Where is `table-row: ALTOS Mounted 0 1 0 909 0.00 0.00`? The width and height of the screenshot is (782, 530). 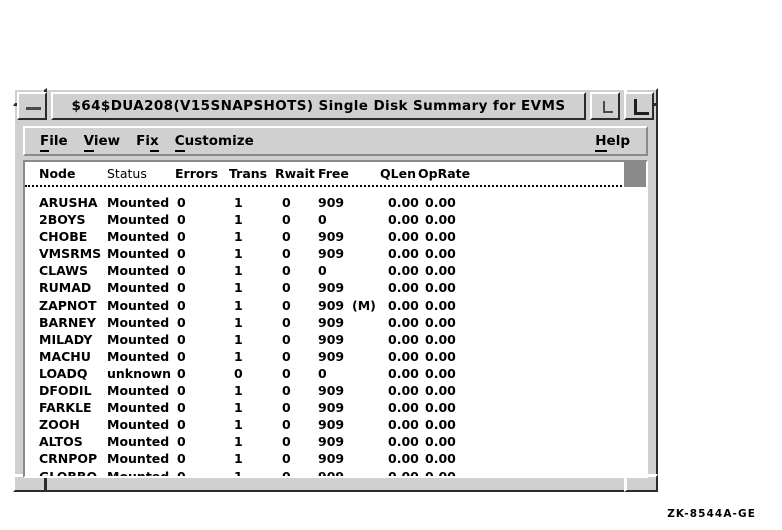
table-row: ALTOS Mounted 0 1 0 909 0.00 0.00 is located at coordinates (335, 442).